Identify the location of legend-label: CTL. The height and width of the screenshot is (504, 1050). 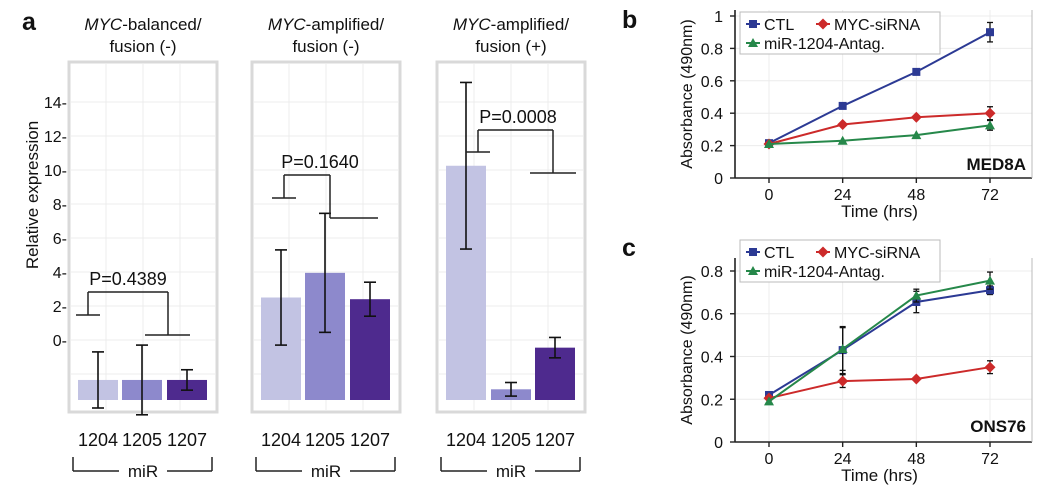
(779, 253).